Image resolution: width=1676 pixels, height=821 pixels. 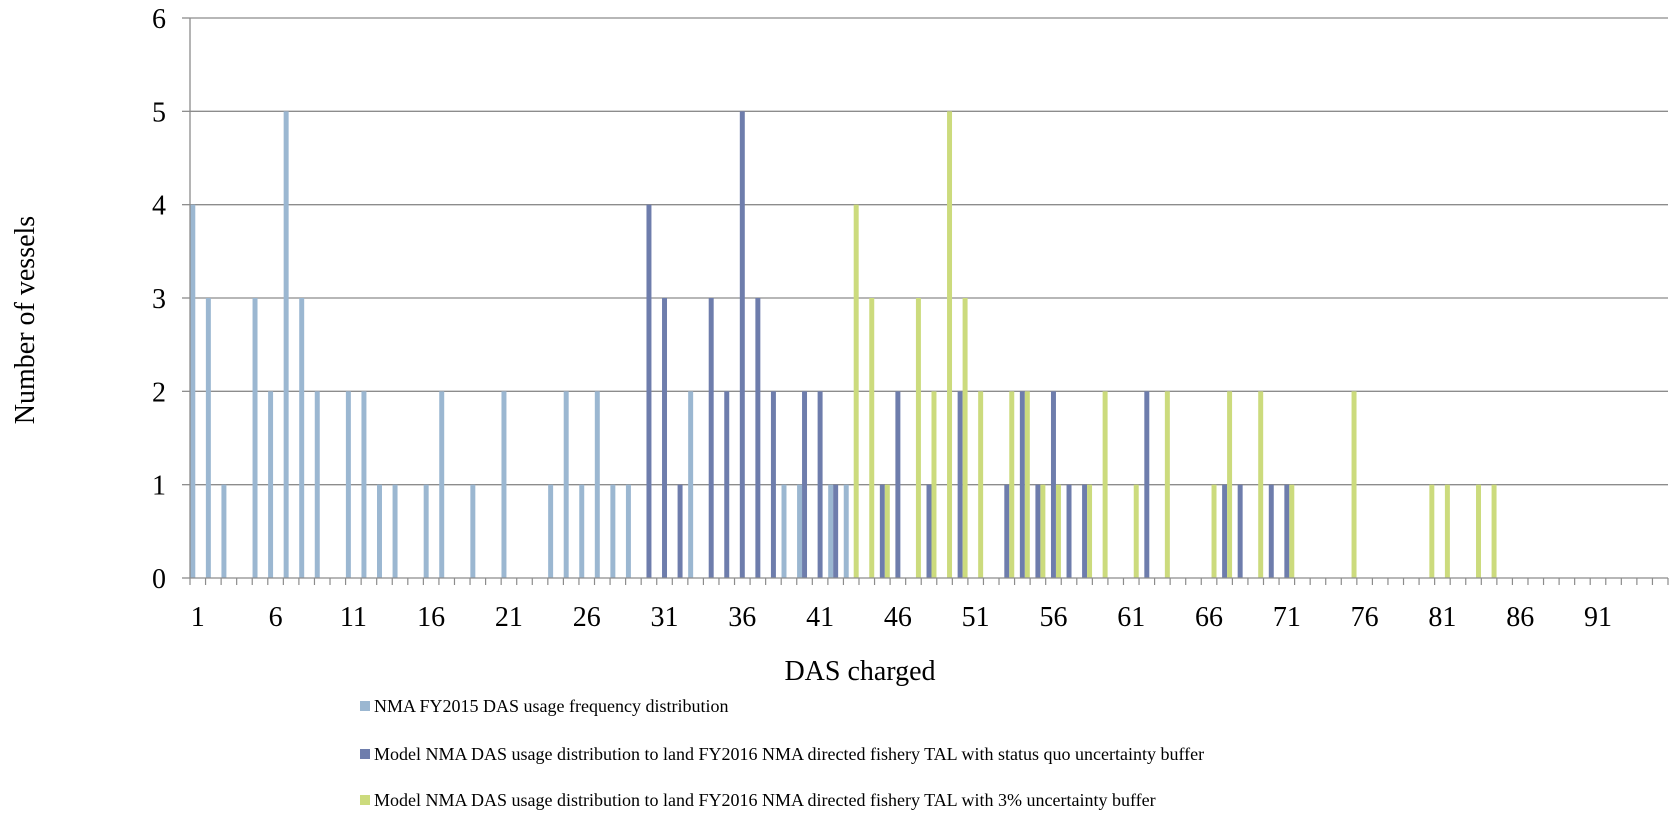 I want to click on y-axis-title: Number of vessels, so click(x=25, y=320).